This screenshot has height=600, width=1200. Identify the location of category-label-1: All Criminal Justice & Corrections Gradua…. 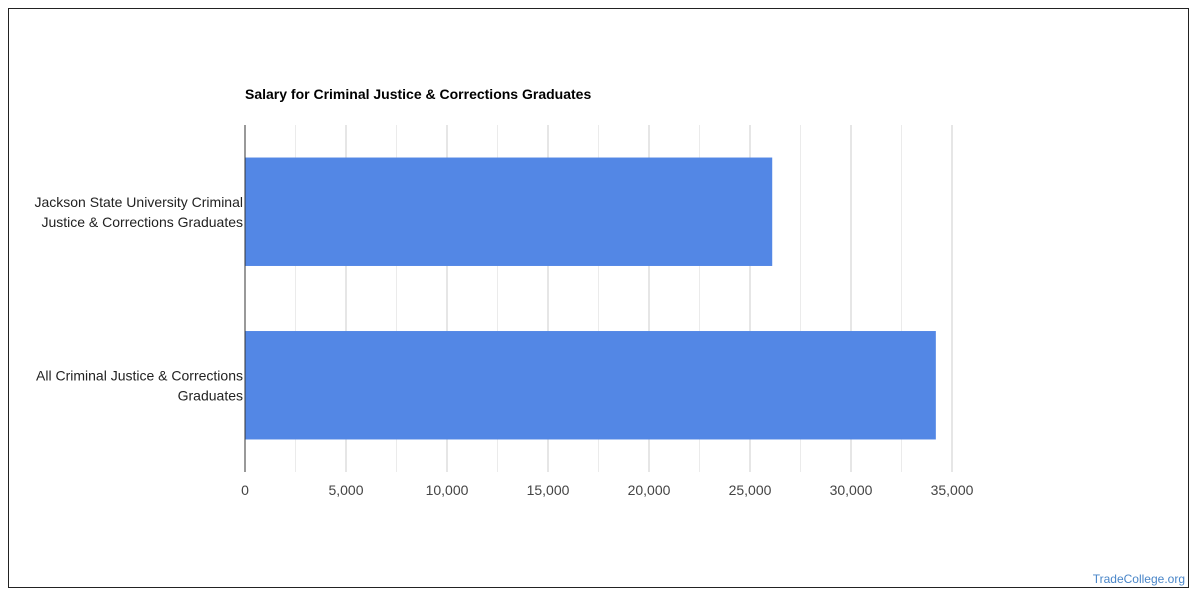
(139, 385).